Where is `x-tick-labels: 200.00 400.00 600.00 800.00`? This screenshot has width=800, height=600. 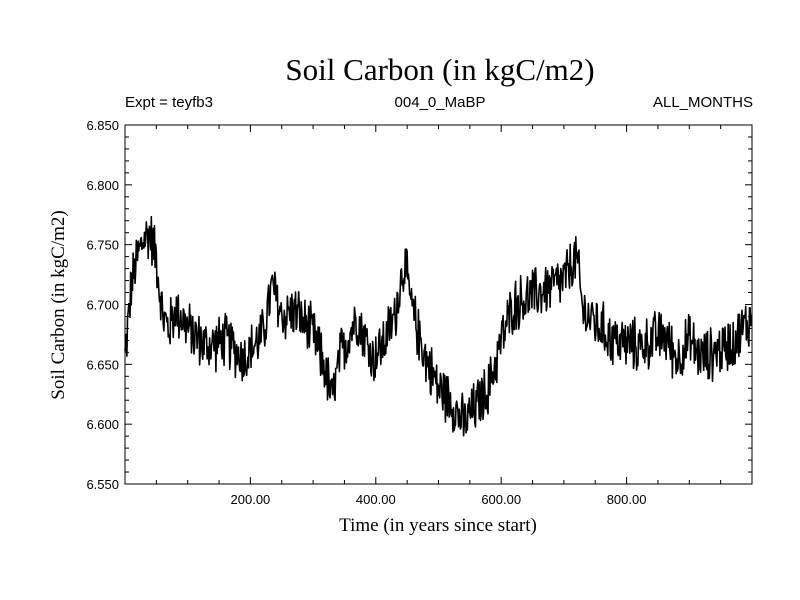
x-tick-labels: 200.00 400.00 600.00 800.00 is located at coordinates (439, 499).